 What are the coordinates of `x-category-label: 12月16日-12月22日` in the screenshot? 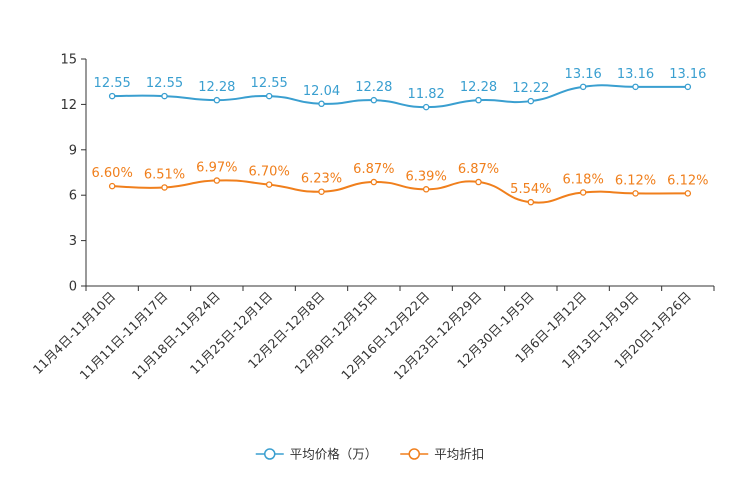 It's located at (385, 336).